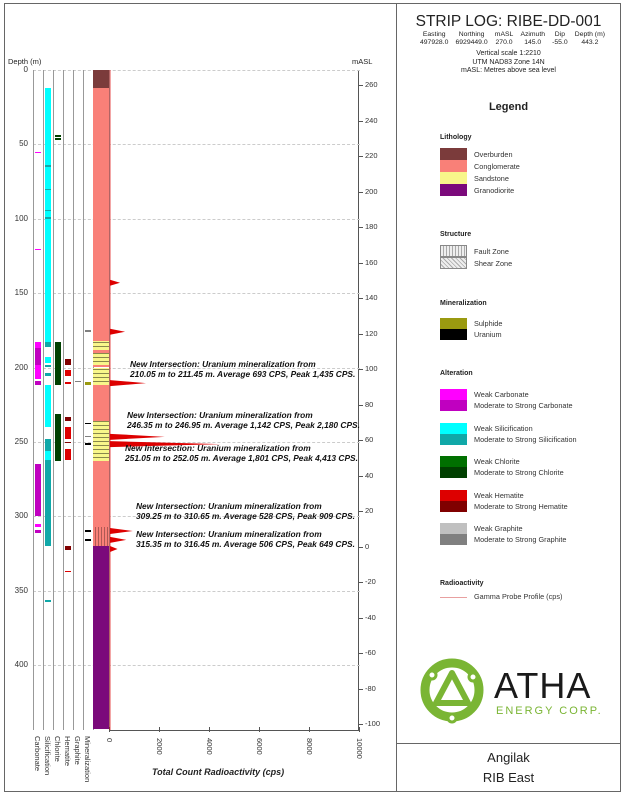 This screenshot has width=625, height=795. I want to click on masl-tick-label: 120, so click(371, 333).